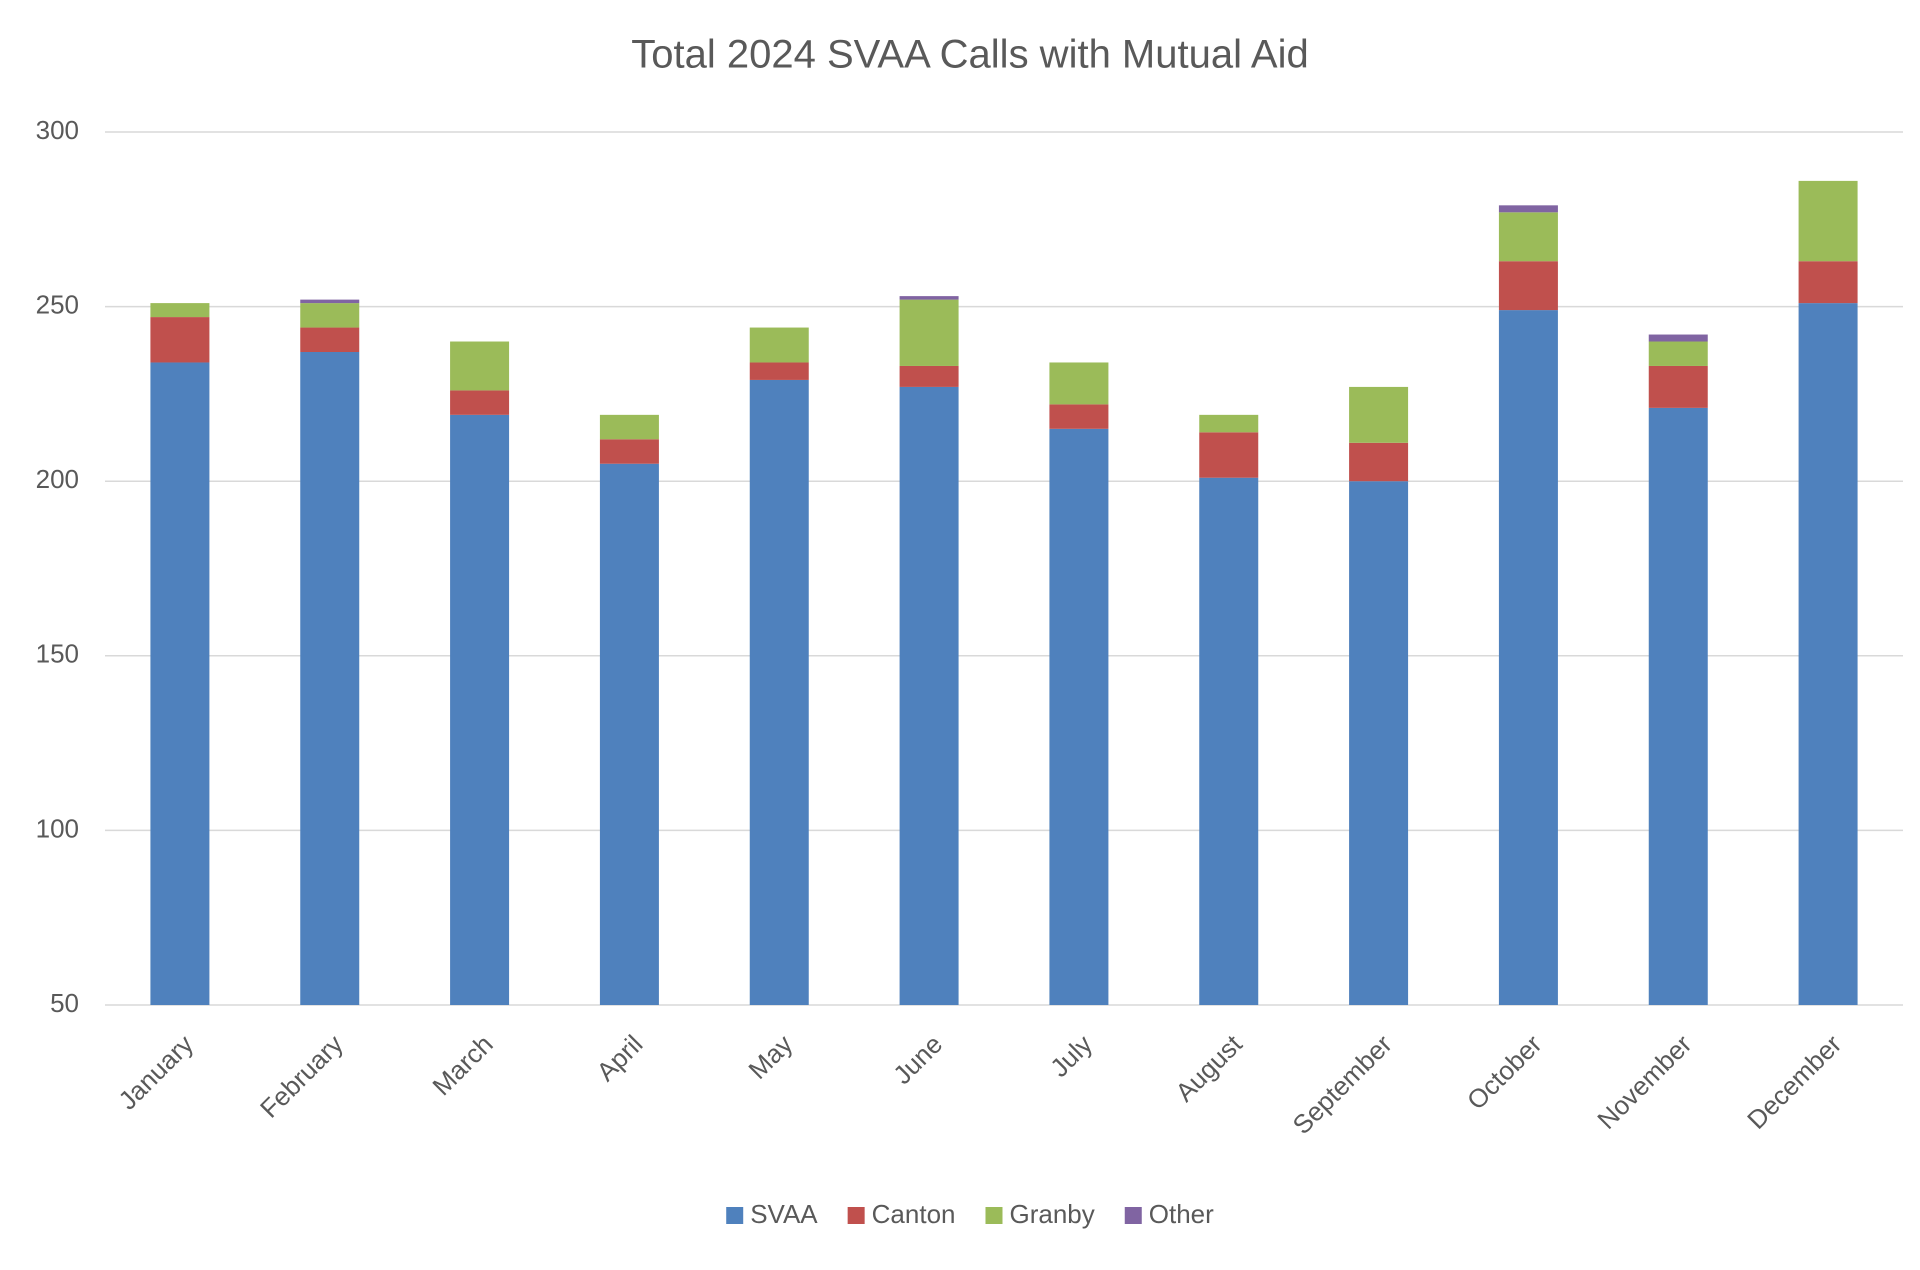  What do you see at coordinates (1071, 1056) in the screenshot?
I see `x-tick-label: July` at bounding box center [1071, 1056].